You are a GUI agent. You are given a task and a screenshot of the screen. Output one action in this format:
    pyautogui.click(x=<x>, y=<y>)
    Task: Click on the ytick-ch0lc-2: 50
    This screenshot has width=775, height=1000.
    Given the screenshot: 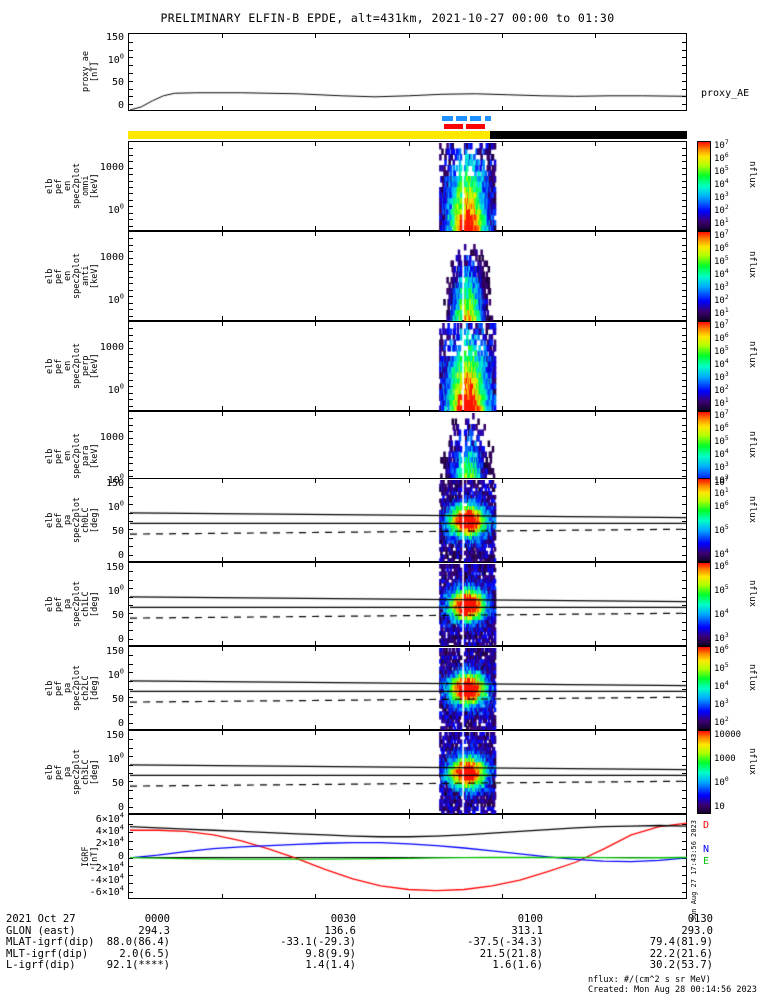 What is the action you would take?
    pyautogui.click(x=117, y=532)
    